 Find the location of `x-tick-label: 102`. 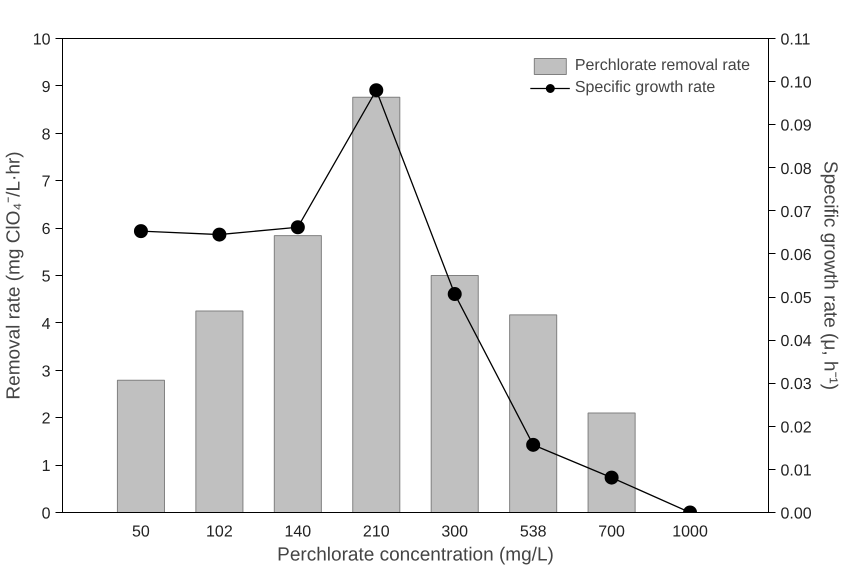

x-tick-label: 102 is located at coordinates (219, 532).